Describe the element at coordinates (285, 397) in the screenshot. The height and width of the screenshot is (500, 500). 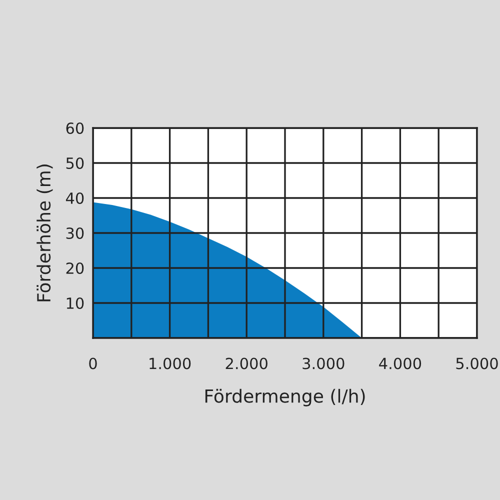
I see `x-axis-title: Fördermenge (l/h)` at that location.